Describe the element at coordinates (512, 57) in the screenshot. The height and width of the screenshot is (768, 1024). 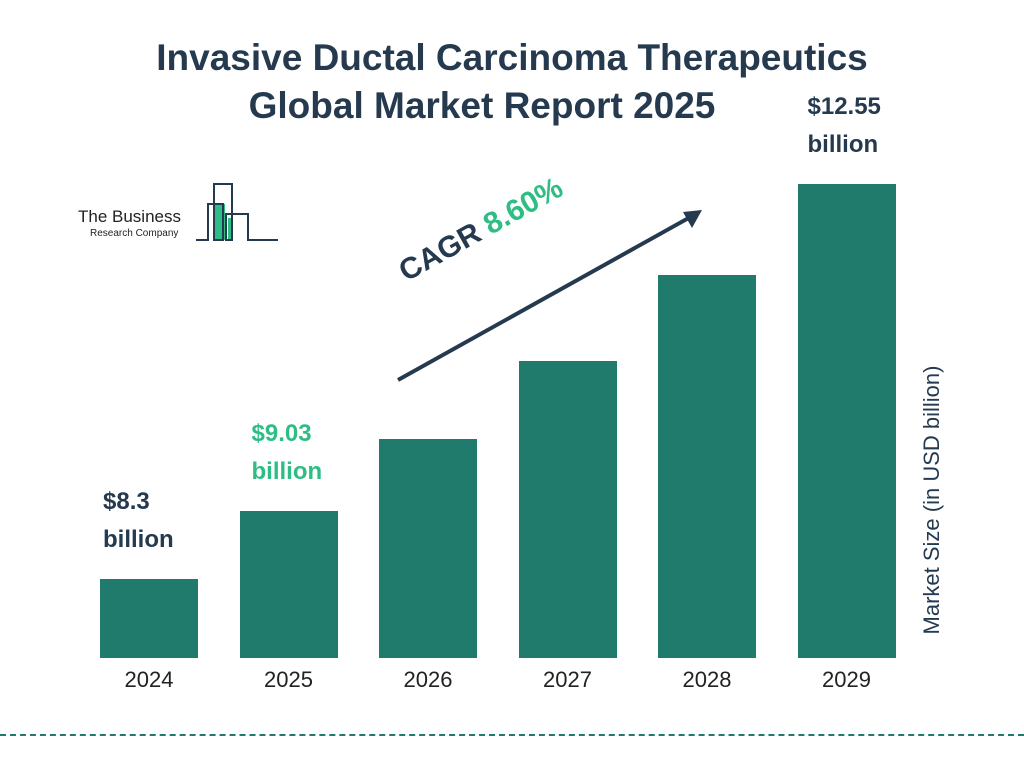
I see `title-line-1: Invasive Ductal Carcinoma Therapeutics` at that location.